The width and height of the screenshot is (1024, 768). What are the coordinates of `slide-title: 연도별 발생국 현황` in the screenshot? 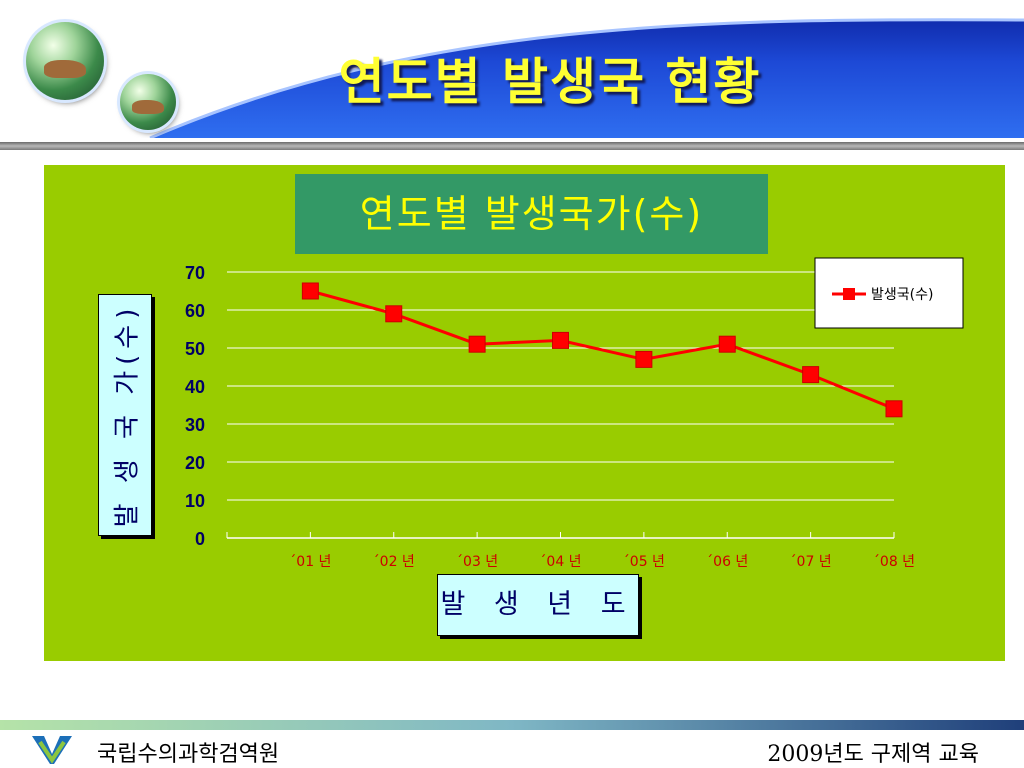 It's located at (550, 81).